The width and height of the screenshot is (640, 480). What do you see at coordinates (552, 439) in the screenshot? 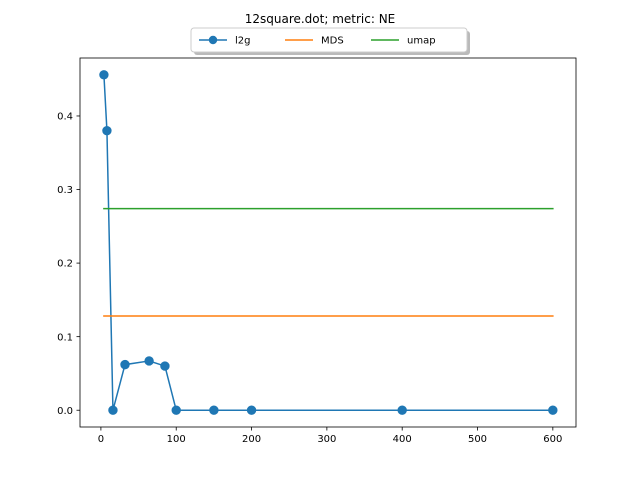
I see `x-tick-label: 600` at bounding box center [552, 439].